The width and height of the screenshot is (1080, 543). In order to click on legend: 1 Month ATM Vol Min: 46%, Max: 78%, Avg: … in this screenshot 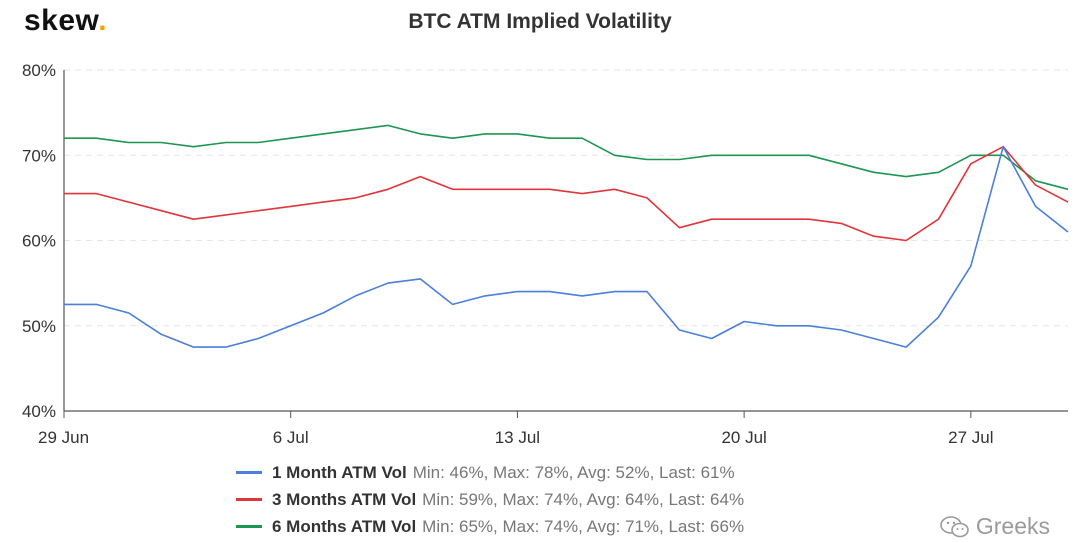, I will do `click(490, 499)`.